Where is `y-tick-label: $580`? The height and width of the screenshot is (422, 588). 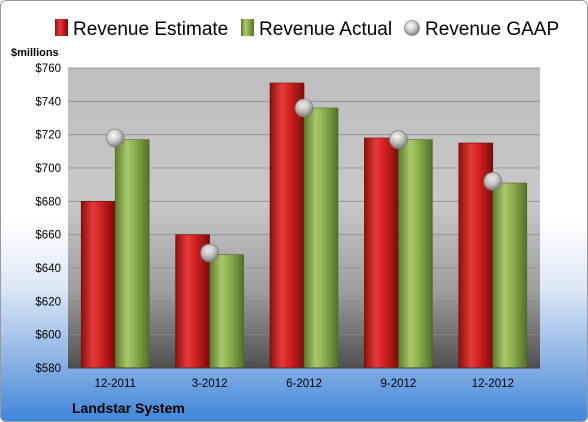 y-tick-label: $580 is located at coordinates (48, 369).